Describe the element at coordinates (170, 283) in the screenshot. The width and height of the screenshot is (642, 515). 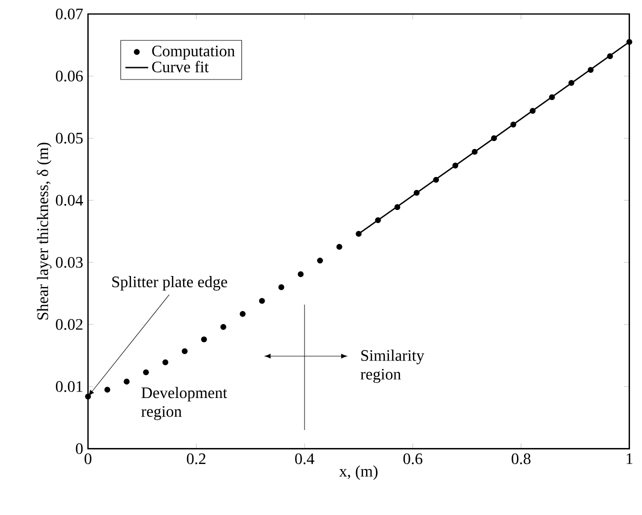
I see `annotation: Splitter plate edge` at that location.